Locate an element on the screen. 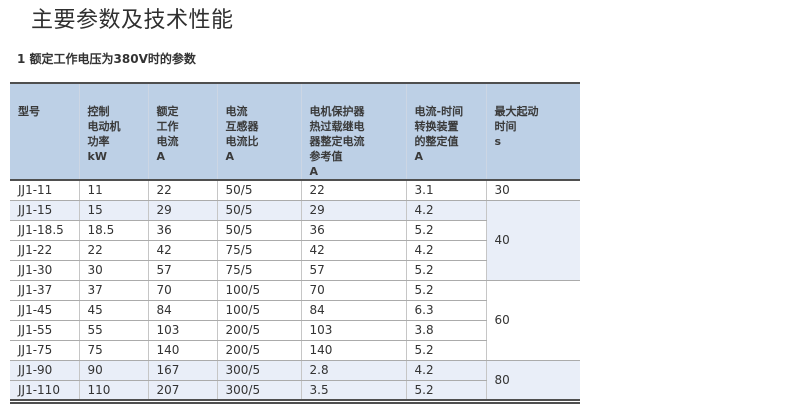 The height and width of the screenshot is (416, 790). cell-model: JJ1-90 is located at coordinates (45, 370).